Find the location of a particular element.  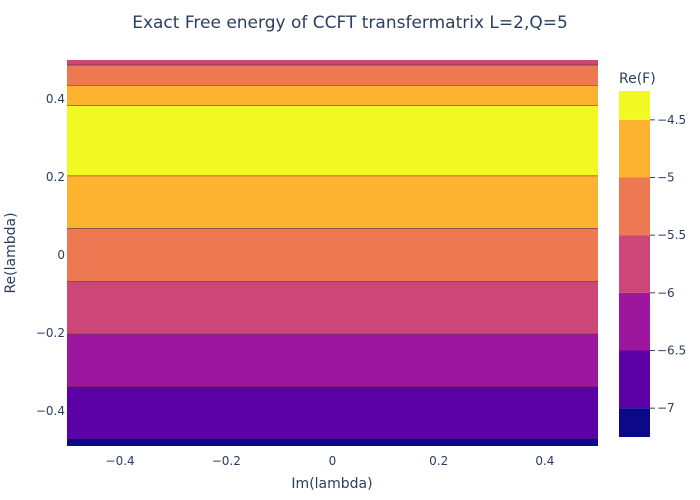

x-tick-label: −0.2 is located at coordinates (226, 461).